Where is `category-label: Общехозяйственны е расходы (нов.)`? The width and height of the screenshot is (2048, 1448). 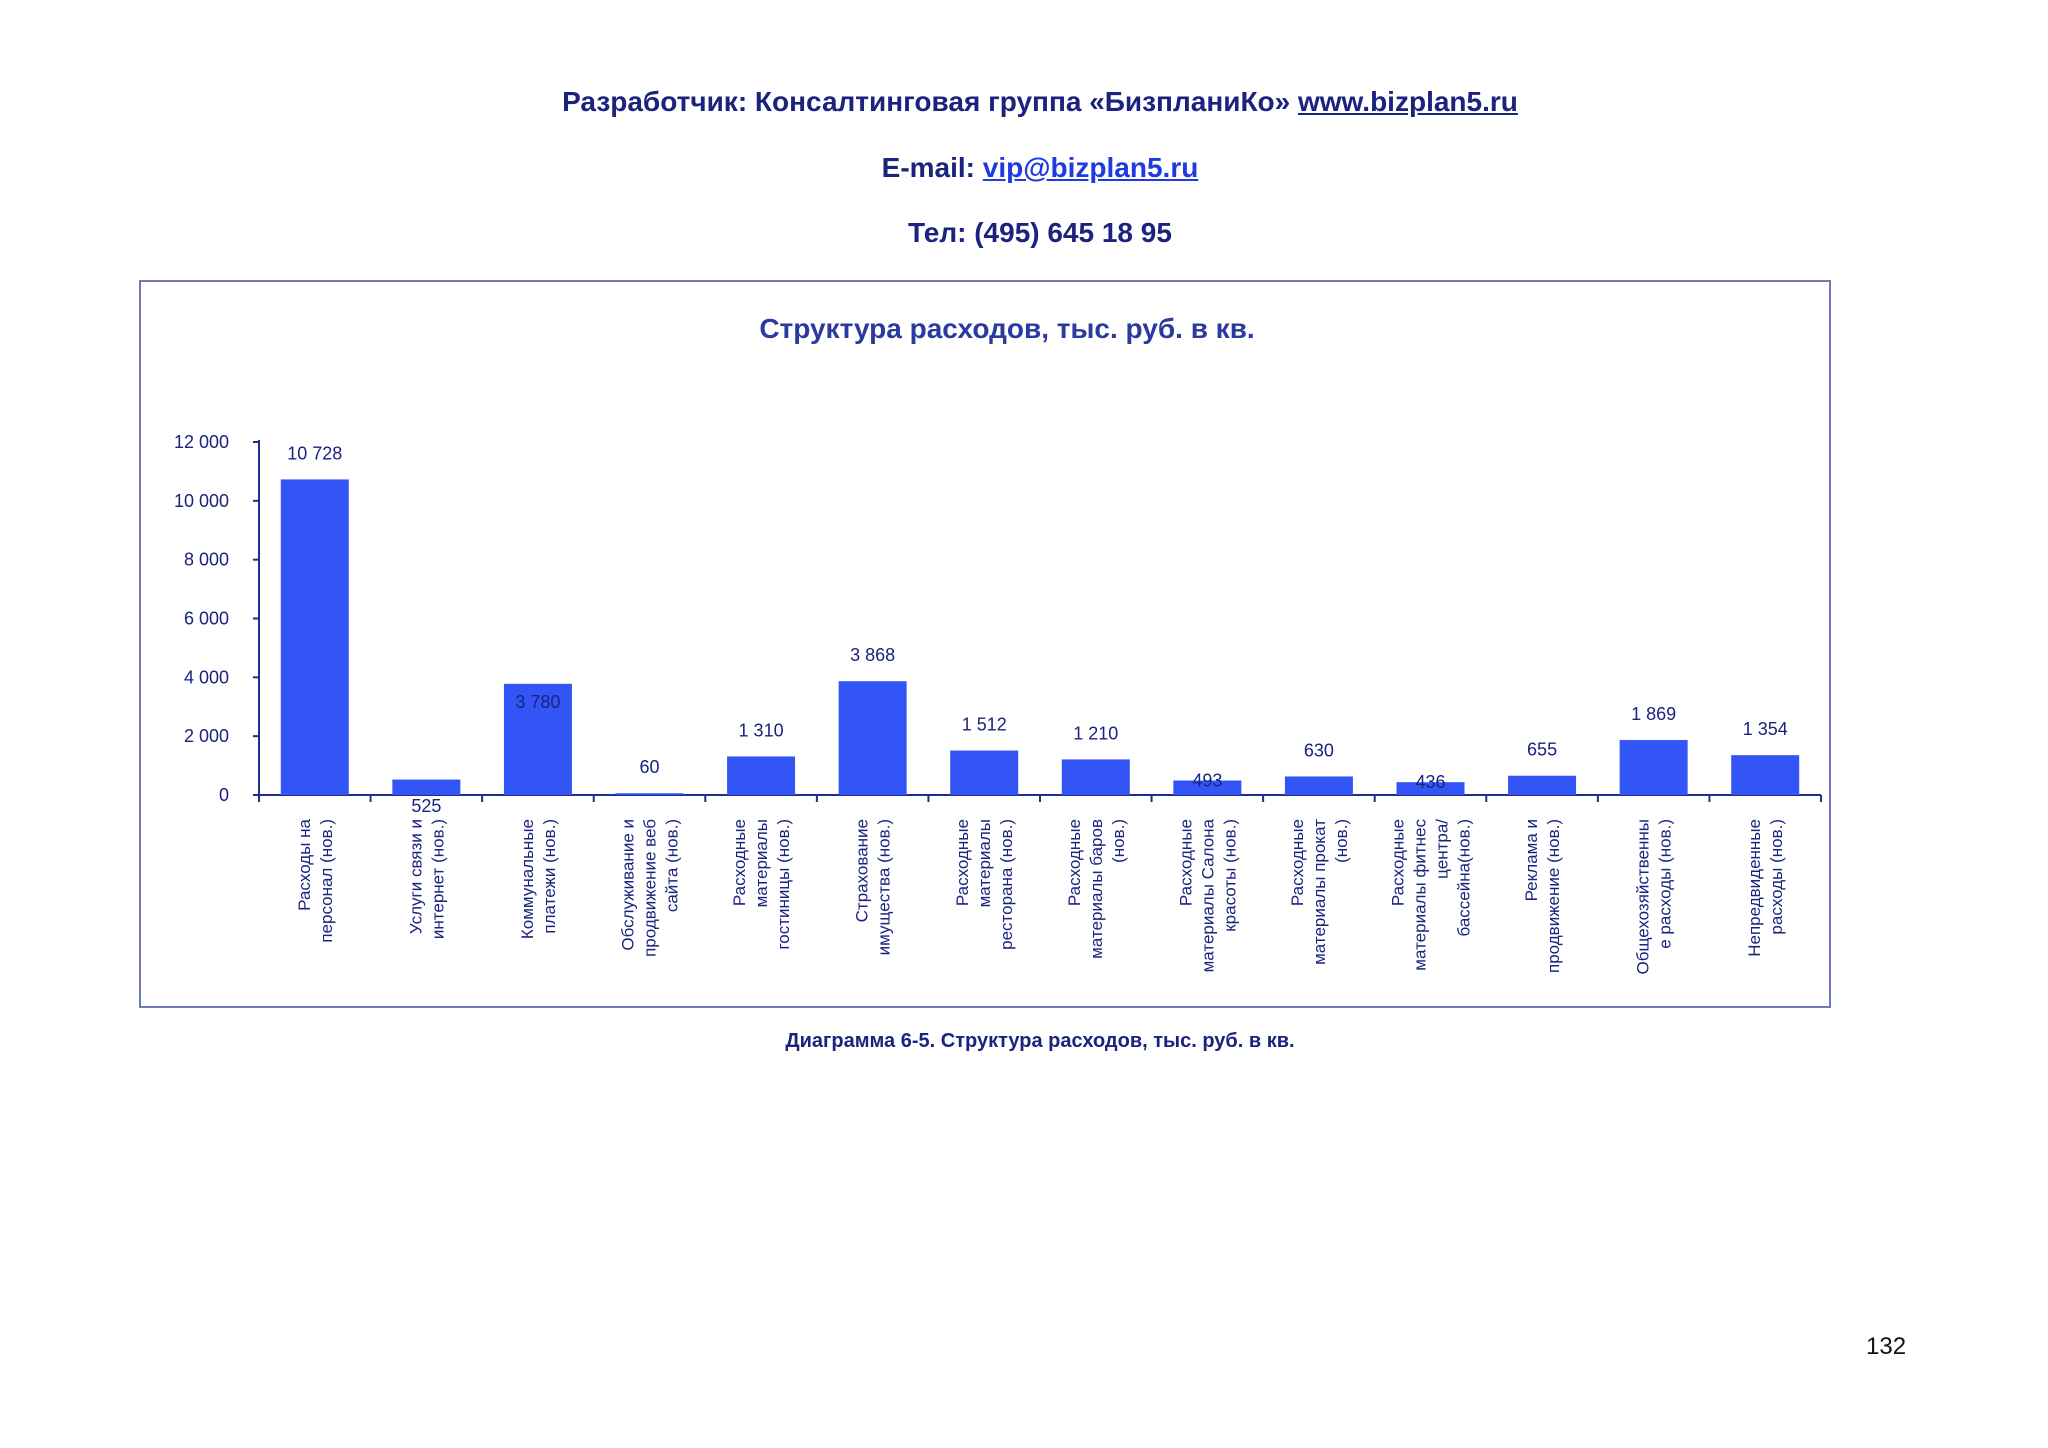
category-label: Общехозяйственны е расходы (нов.) is located at coordinates (1654, 896).